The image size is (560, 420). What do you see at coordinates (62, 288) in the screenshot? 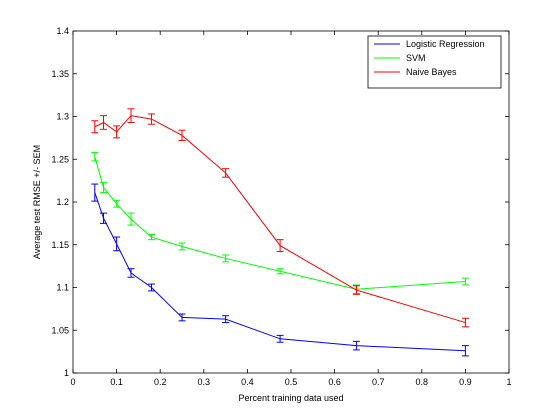
I see `y-tick-label: 1.1` at bounding box center [62, 288].